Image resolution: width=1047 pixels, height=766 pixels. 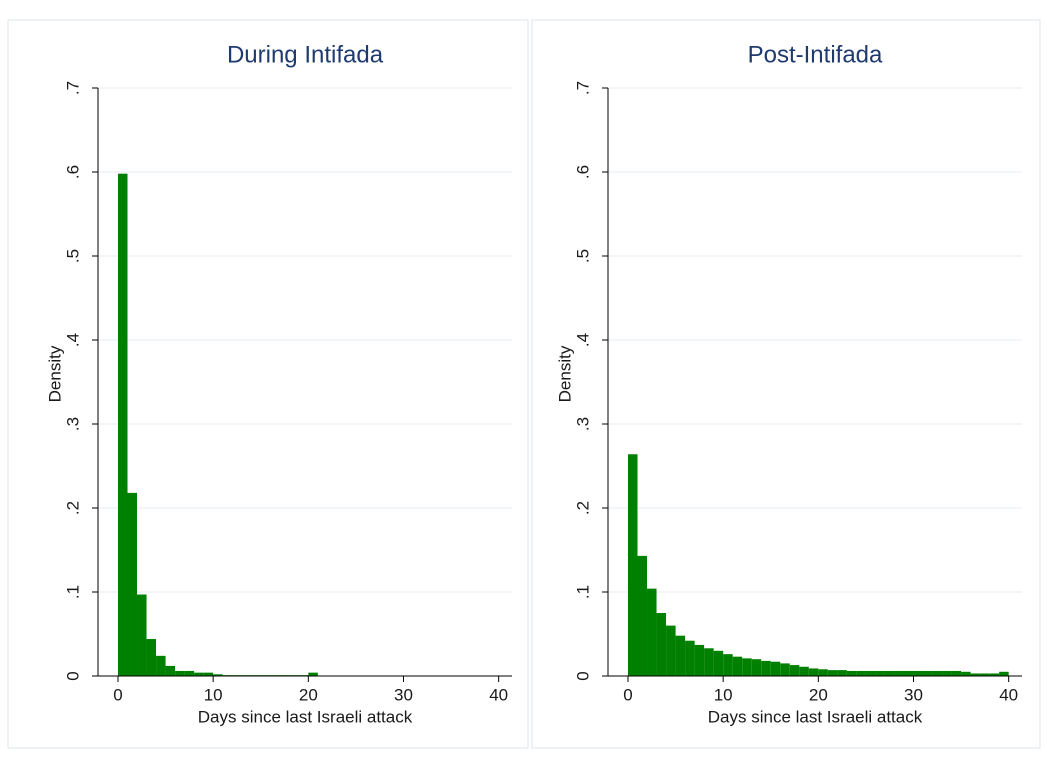 What do you see at coordinates (305, 54) in the screenshot?
I see `chart-title: During Intifada` at bounding box center [305, 54].